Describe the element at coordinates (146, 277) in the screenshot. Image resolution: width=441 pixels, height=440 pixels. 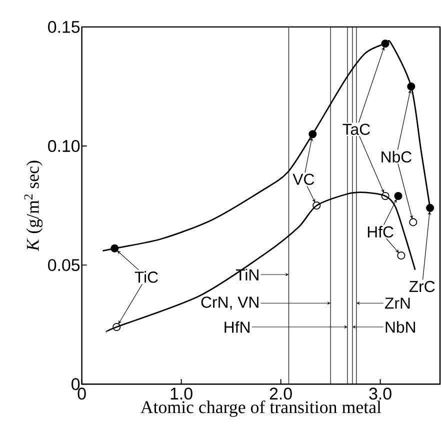
I see `annotation: TiC` at that location.